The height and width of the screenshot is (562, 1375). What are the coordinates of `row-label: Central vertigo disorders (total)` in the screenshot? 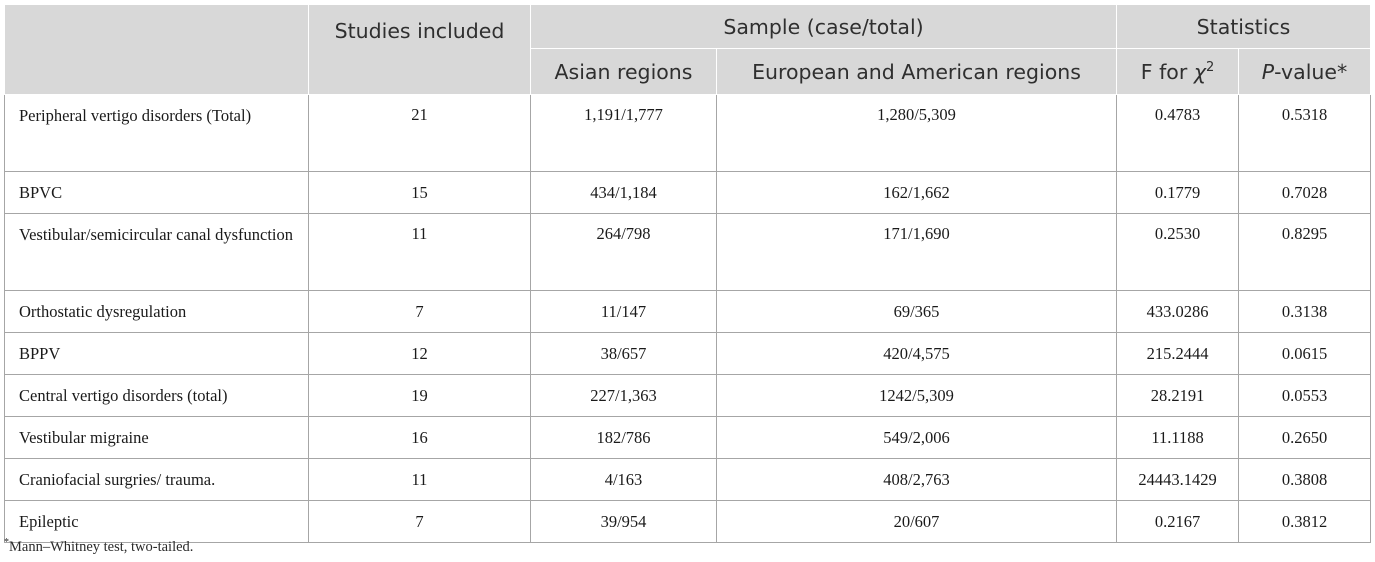 It's located at (157, 396).